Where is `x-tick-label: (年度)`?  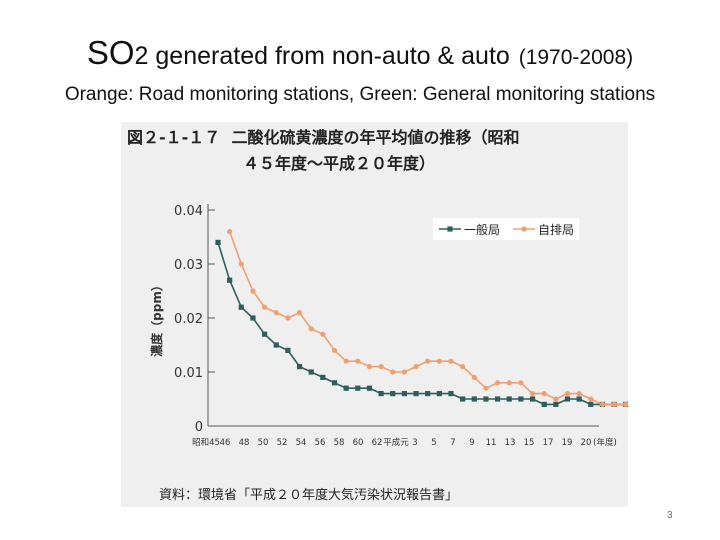 x-tick-label: (年度) is located at coordinates (605, 442).